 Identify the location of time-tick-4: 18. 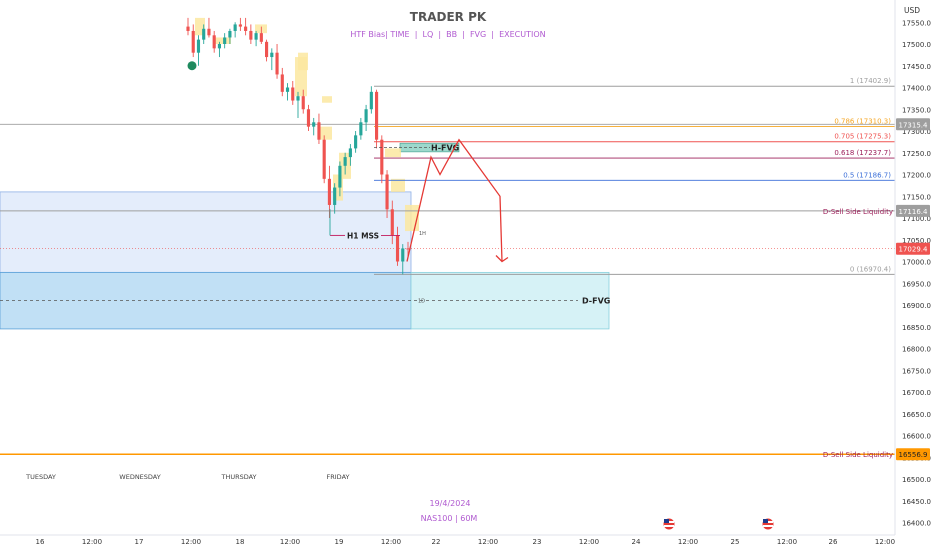
(240, 542).